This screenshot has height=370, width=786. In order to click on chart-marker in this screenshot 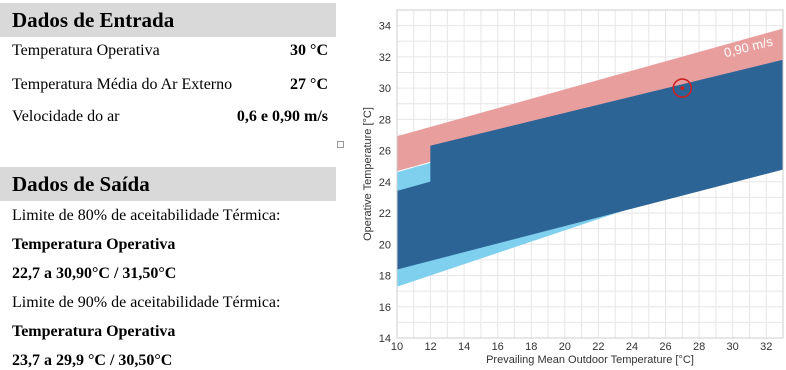, I will do `click(682, 88)`.